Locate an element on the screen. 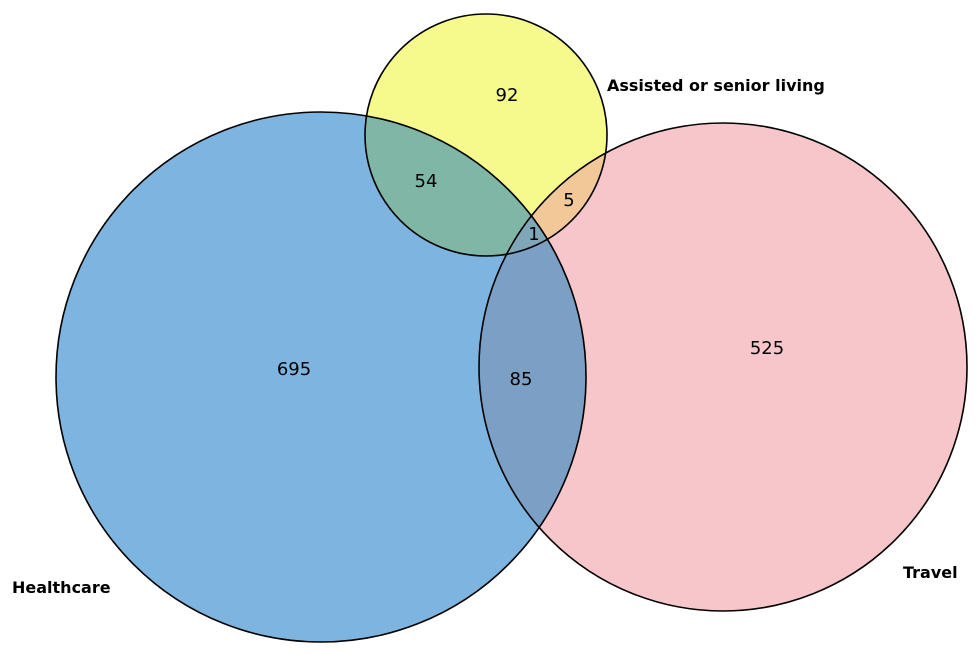 This screenshot has height=663, width=980. assisted-set-label: Assisted or senior living is located at coordinates (716, 85).